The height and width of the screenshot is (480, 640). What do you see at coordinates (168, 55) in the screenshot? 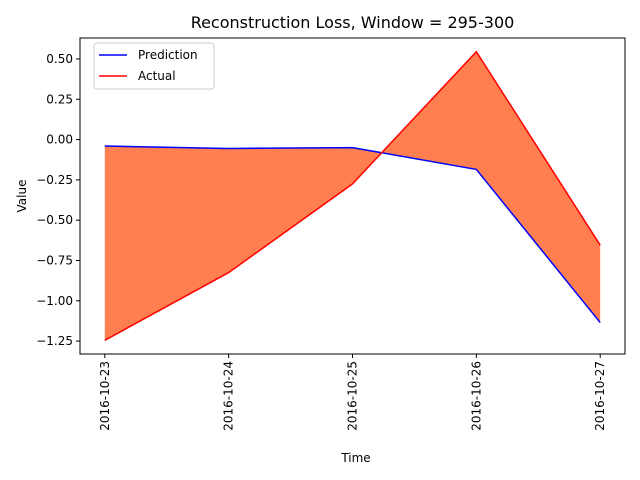
I see `legend-label-prediction: Prediction` at bounding box center [168, 55].